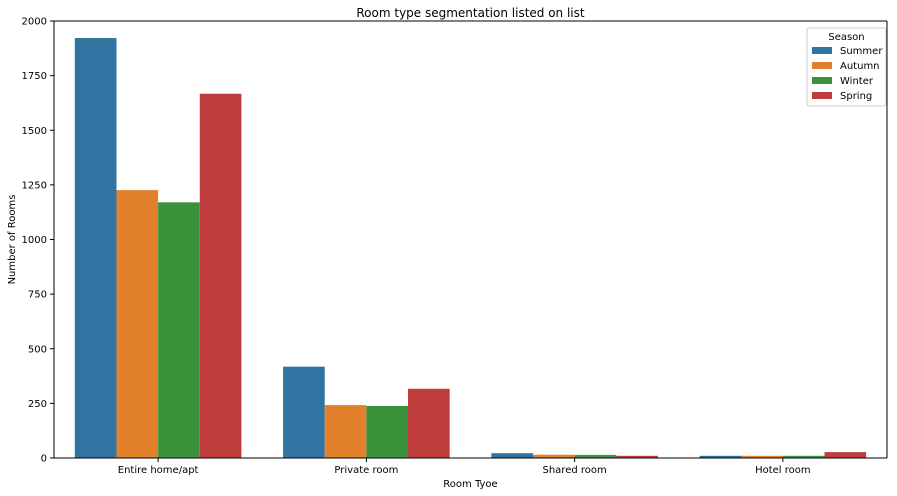 The image size is (897, 496). Describe the element at coordinates (822, 95) in the screenshot. I see `legend-swatch-spring` at that location.